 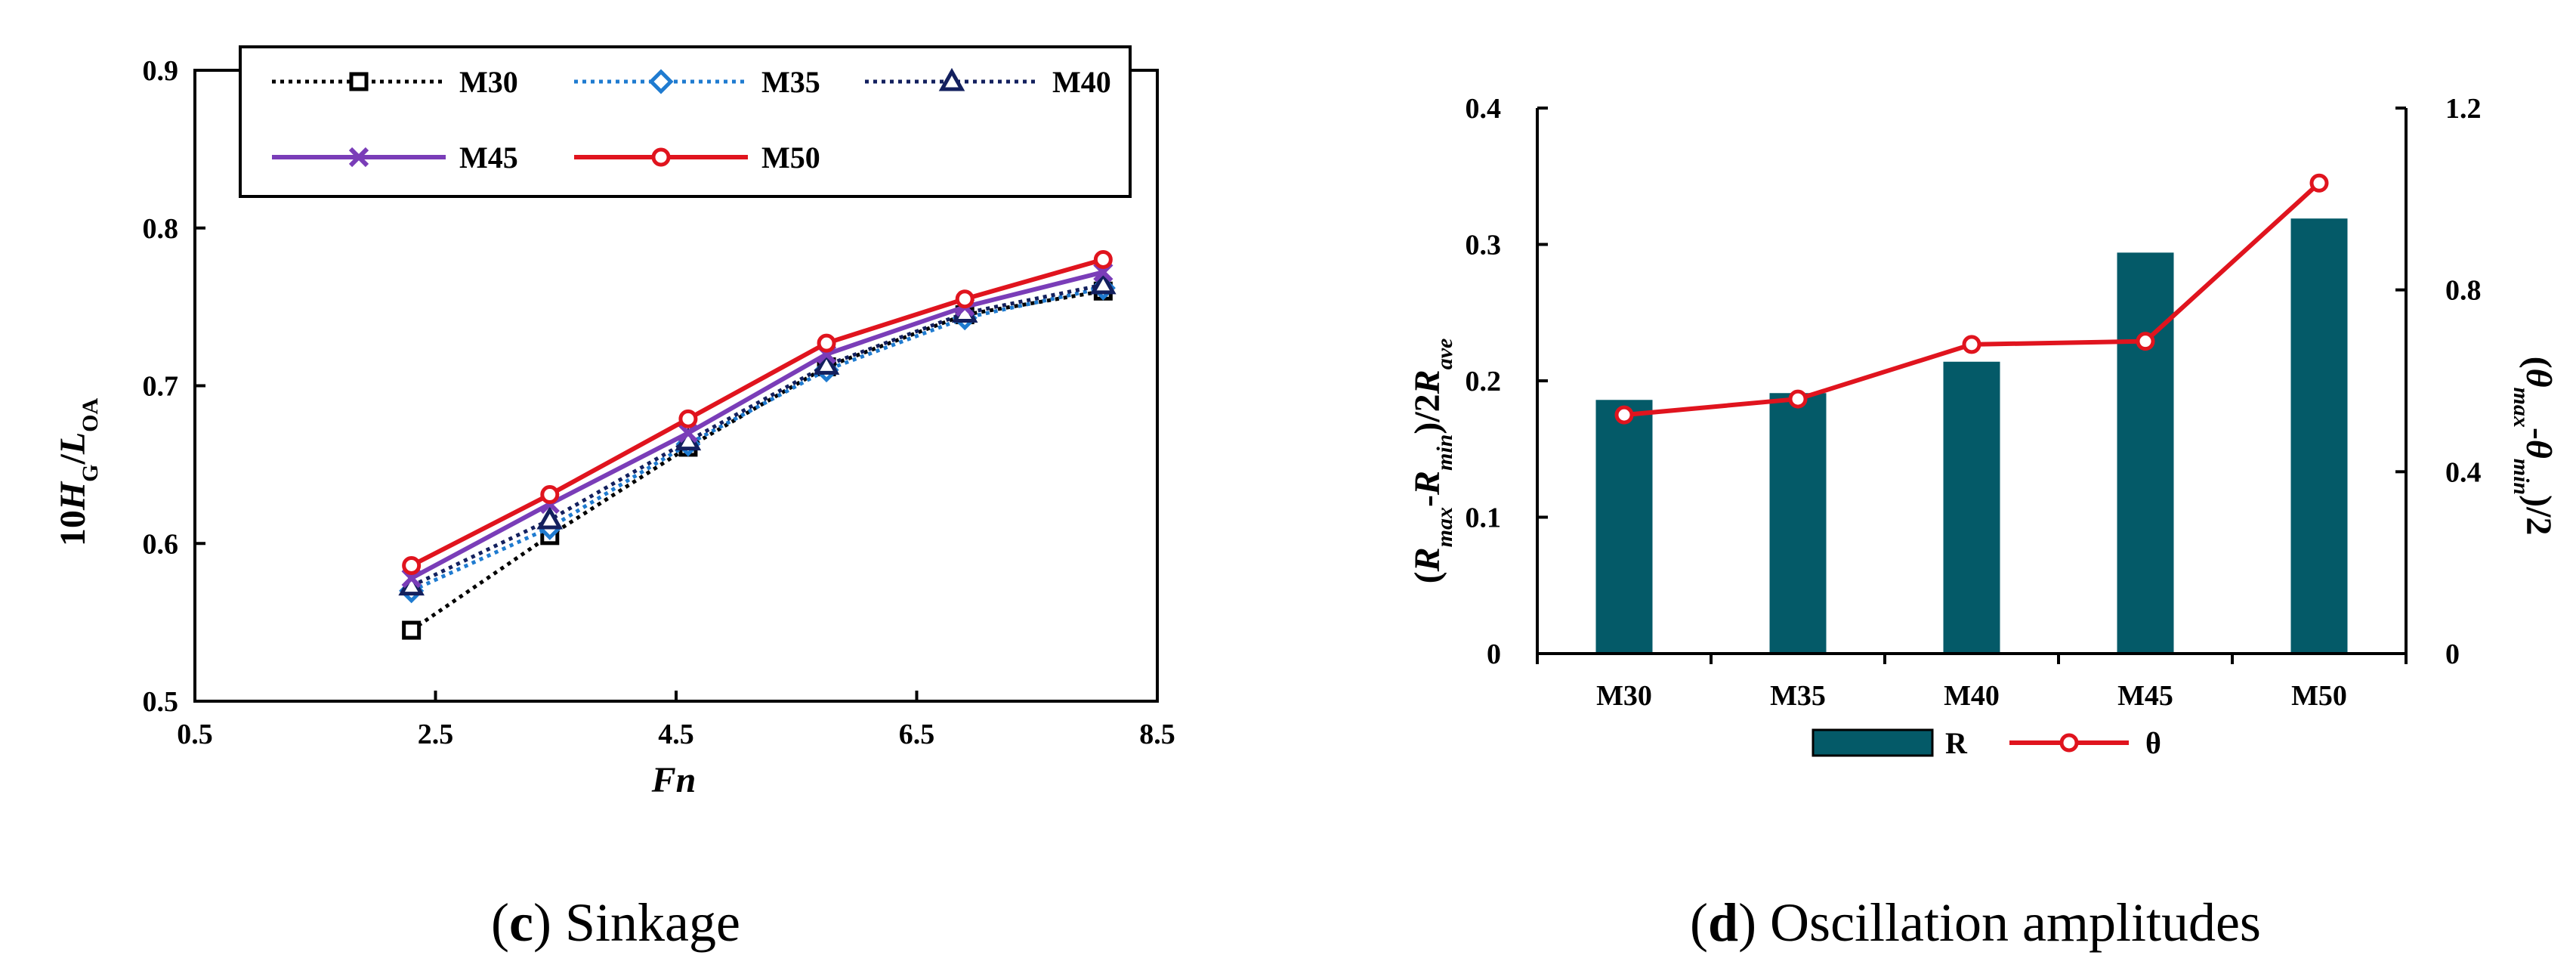 I want to click on legend-label: M40, so click(x=1081, y=82).